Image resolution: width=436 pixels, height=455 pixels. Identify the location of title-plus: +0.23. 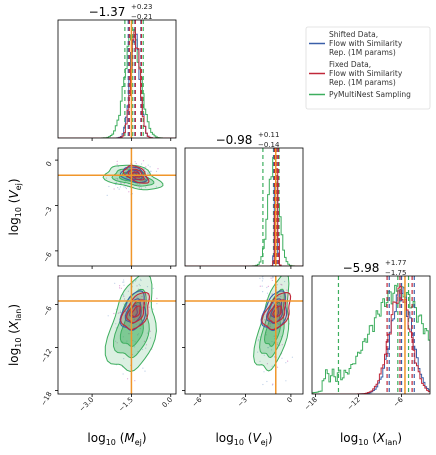
(141, 7).